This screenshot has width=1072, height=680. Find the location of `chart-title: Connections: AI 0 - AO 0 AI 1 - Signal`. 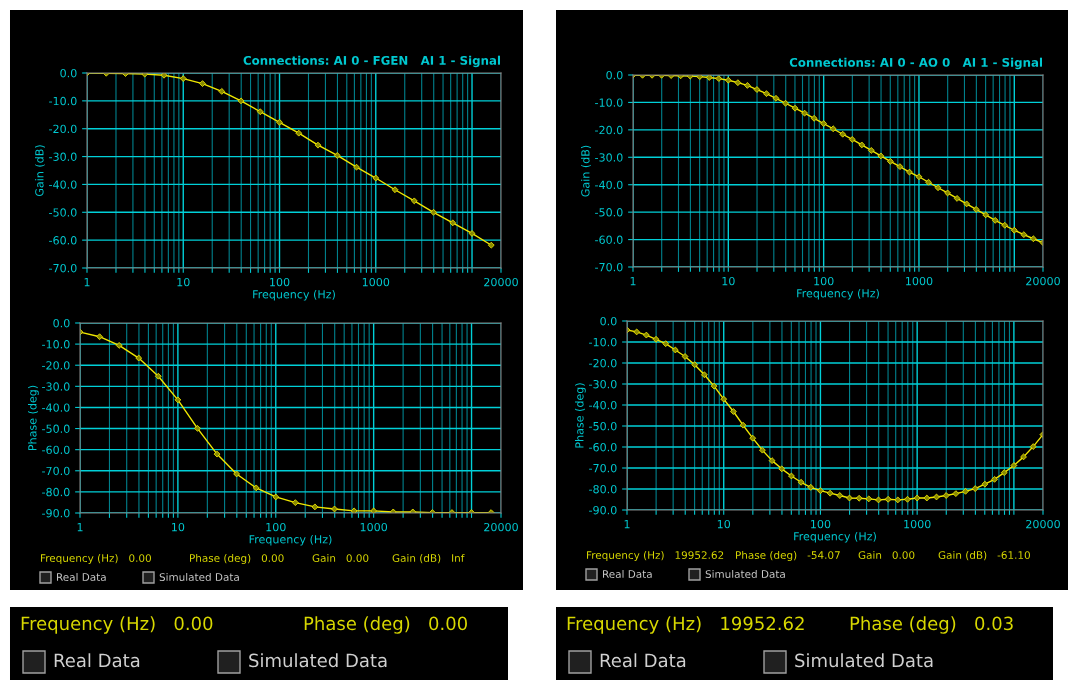

chart-title: Connections: AI 0 - AO 0 AI 1 - Signal is located at coordinates (916, 63).